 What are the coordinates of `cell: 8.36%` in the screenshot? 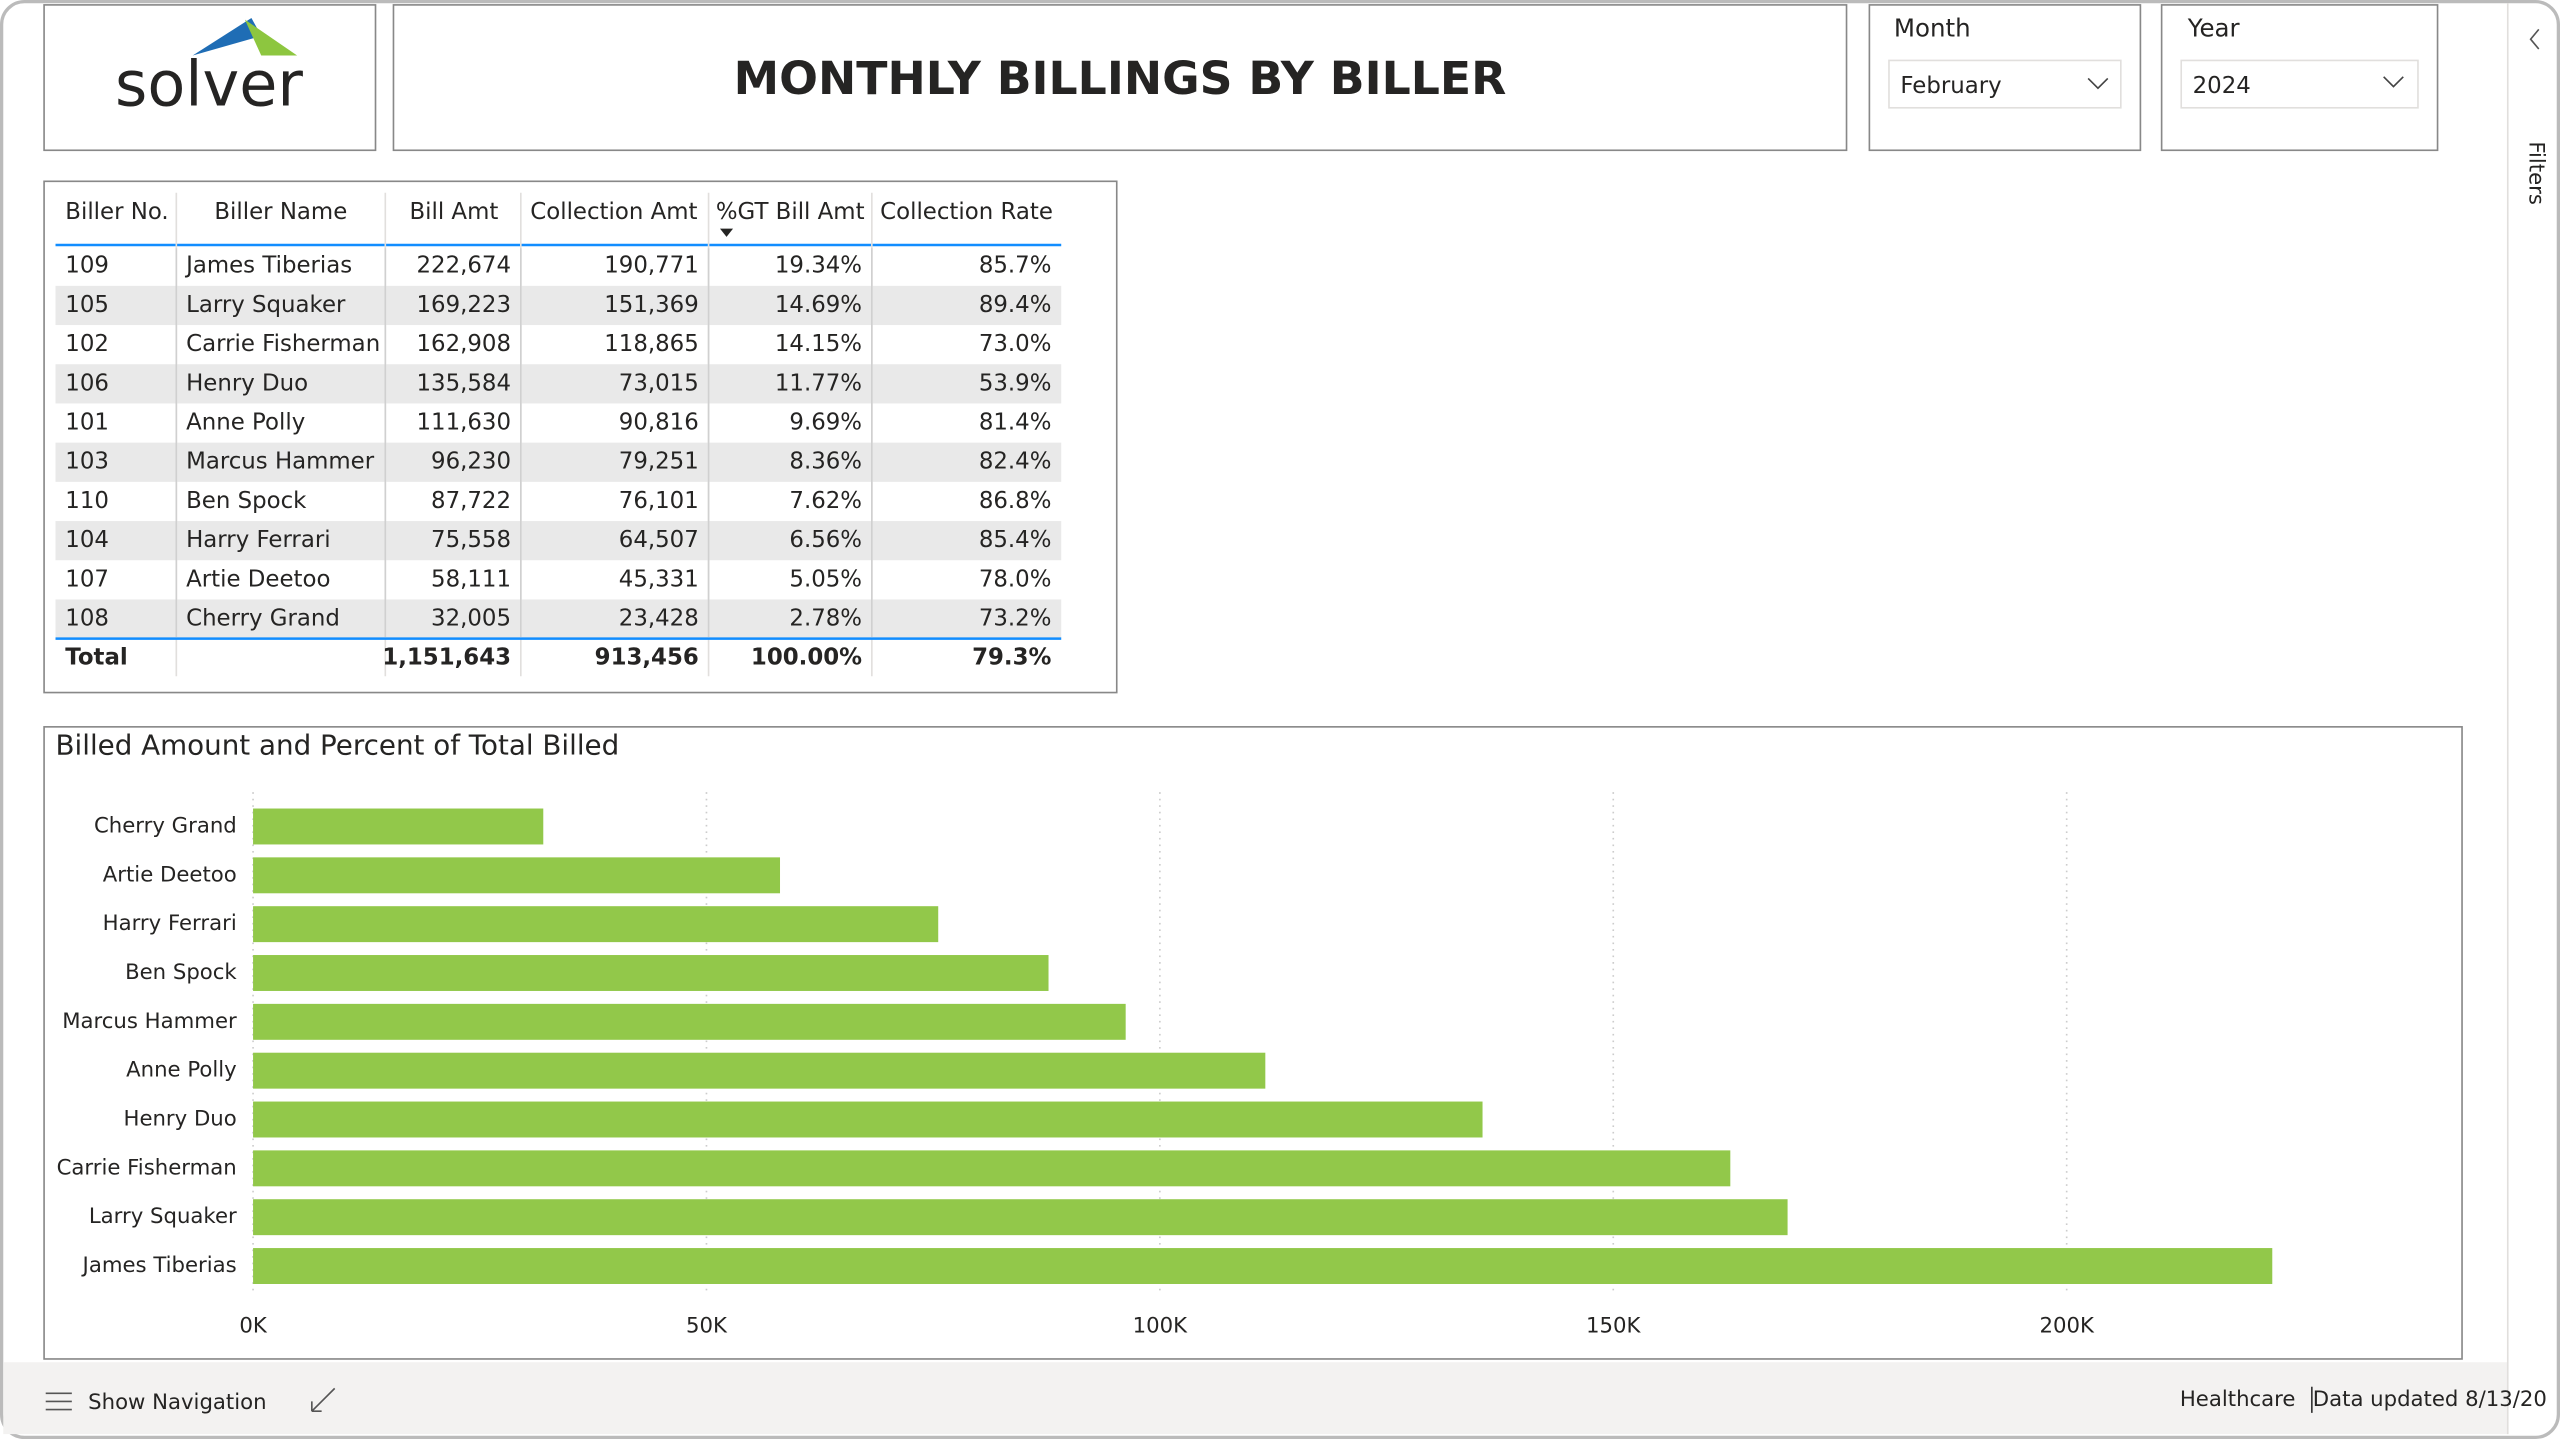 It's located at (825, 462).